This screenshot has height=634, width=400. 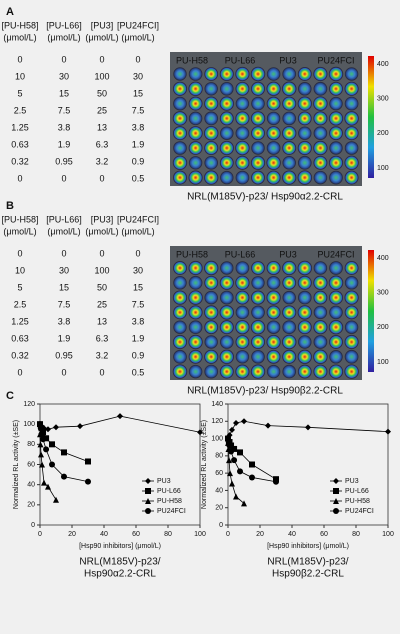 I want to click on table-cell: 0, so click(x=19, y=178).